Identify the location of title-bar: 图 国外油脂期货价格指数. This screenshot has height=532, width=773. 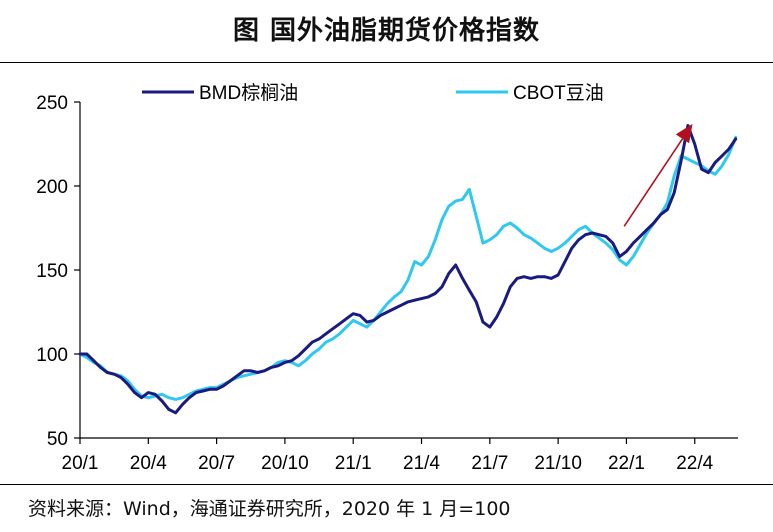
(386, 31).